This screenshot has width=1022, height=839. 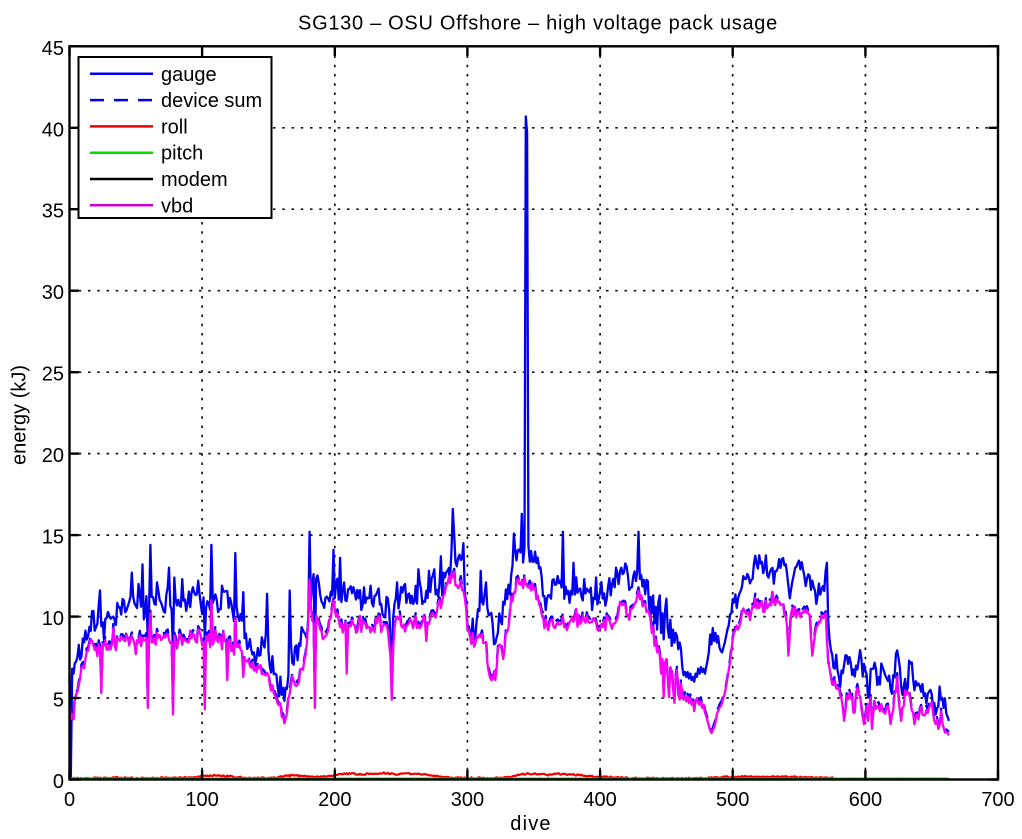 I want to click on svg-text: 45, so click(x=53, y=49).